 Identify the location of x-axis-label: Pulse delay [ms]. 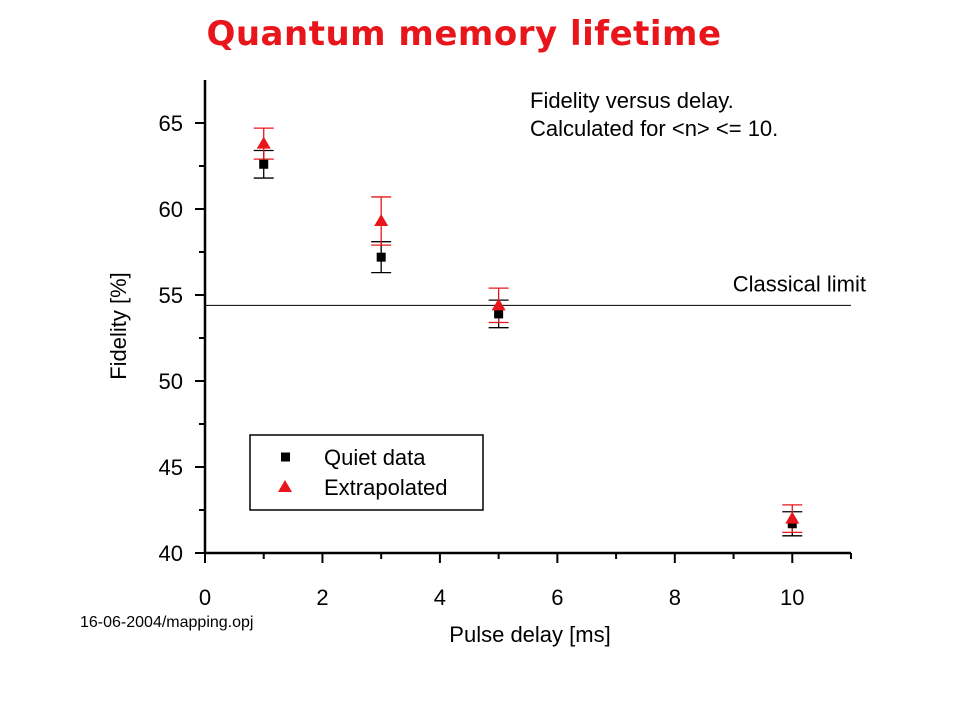
(529, 634).